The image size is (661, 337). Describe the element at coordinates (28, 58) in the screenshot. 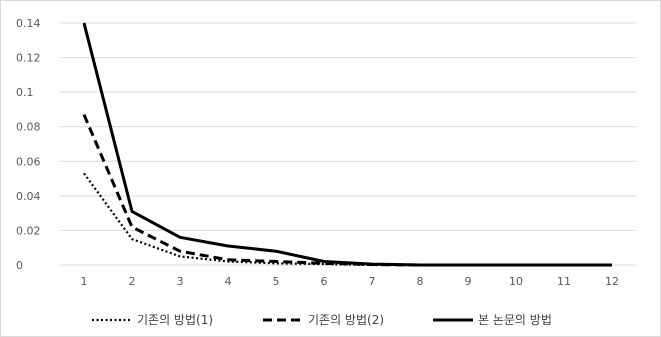

I see `y-tick-label: 0.12` at that location.